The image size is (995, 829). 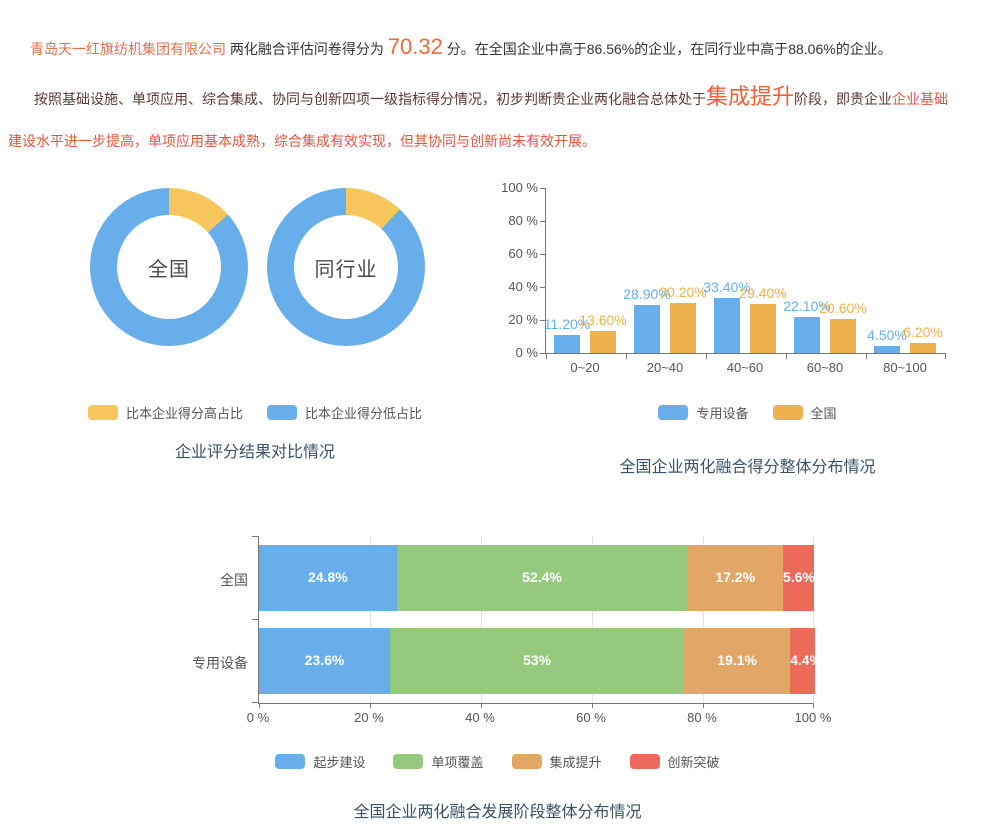 I want to click on legend-item-比本企业得分高占比: 比本企业得分高占比, so click(x=165, y=412).